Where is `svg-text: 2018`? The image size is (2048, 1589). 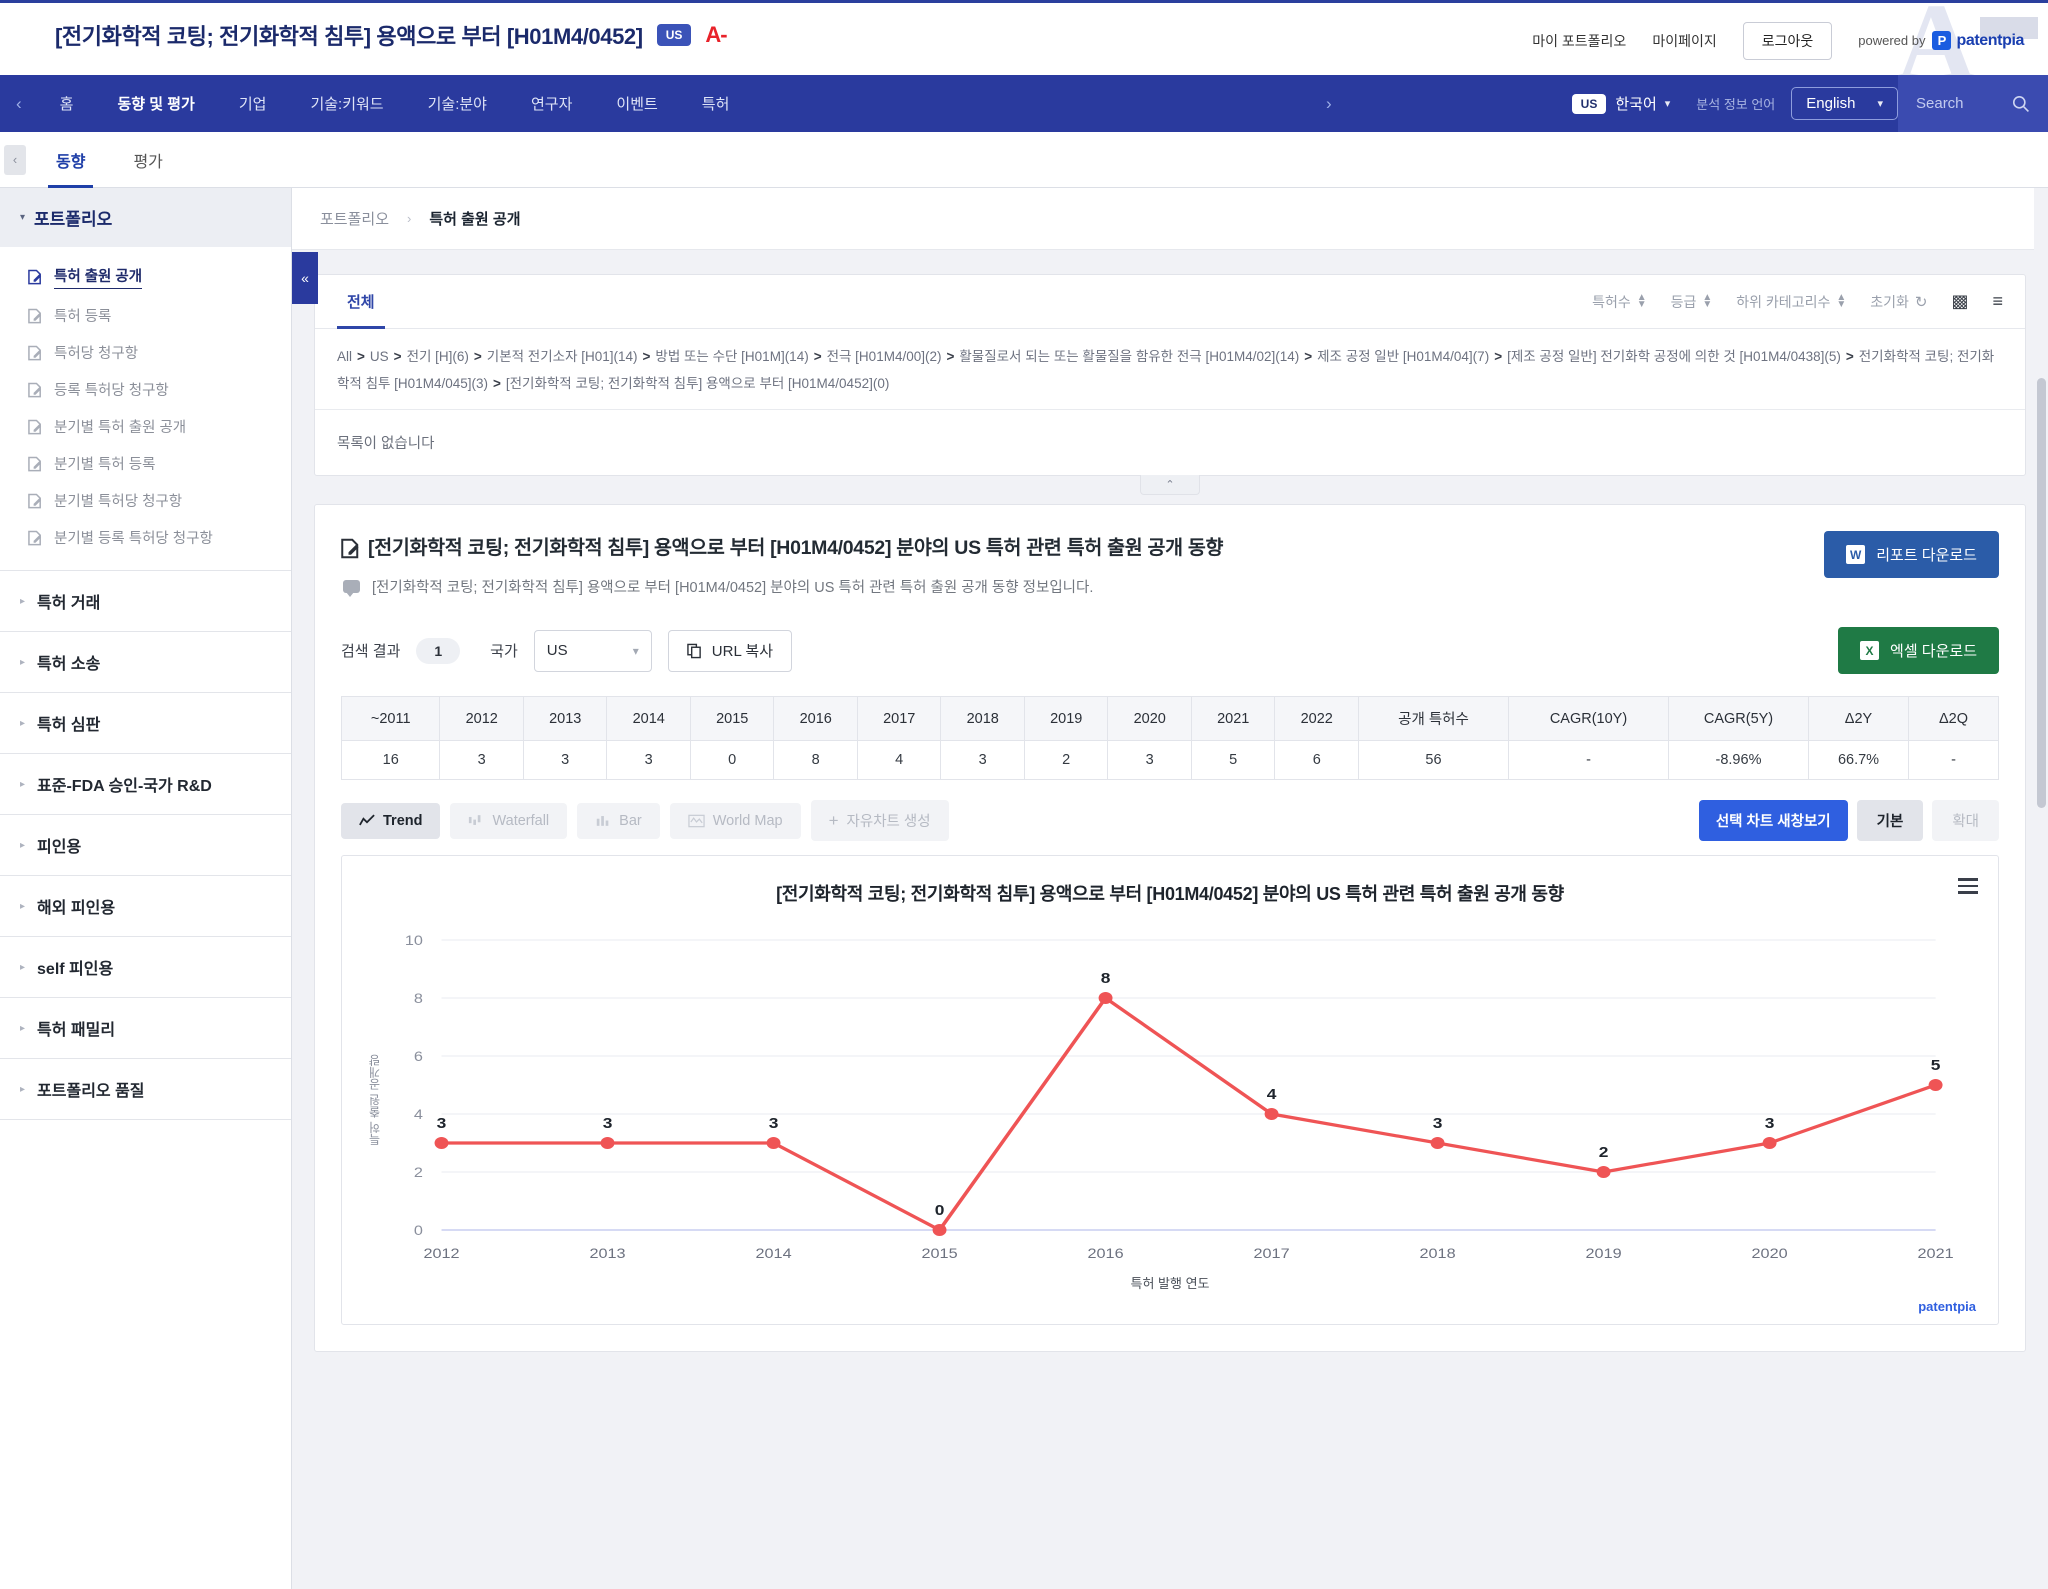 svg-text: 2018 is located at coordinates (1438, 1254).